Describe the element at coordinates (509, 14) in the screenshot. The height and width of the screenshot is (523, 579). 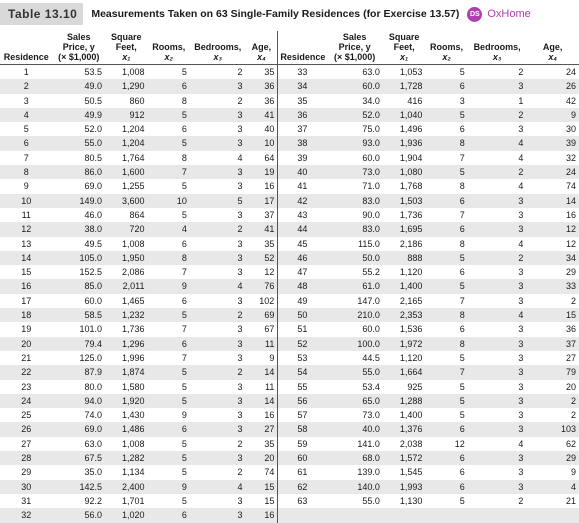
I see `dataset-link: OxHome` at that location.